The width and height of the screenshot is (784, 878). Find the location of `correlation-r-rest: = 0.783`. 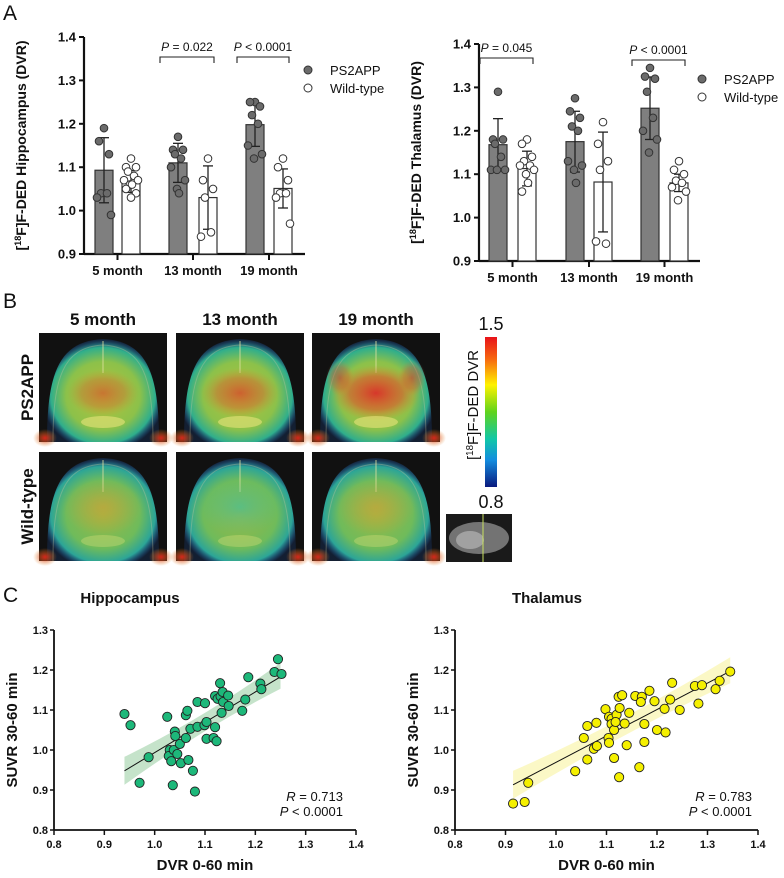

correlation-r-rest: = 0.783 is located at coordinates (728, 796).